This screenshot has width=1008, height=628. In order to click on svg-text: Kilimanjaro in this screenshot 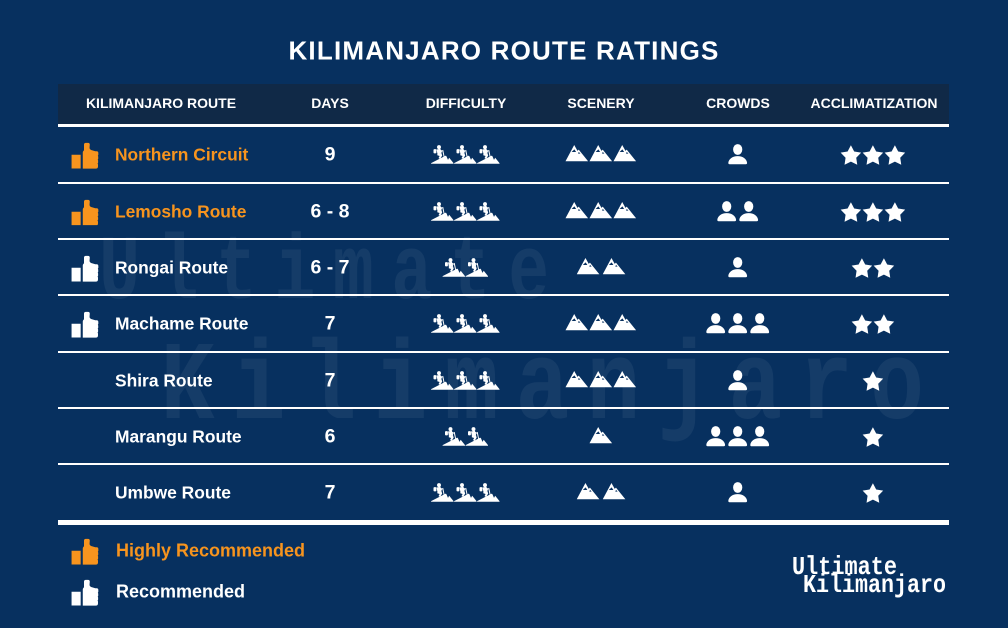, I will do `click(874, 585)`.